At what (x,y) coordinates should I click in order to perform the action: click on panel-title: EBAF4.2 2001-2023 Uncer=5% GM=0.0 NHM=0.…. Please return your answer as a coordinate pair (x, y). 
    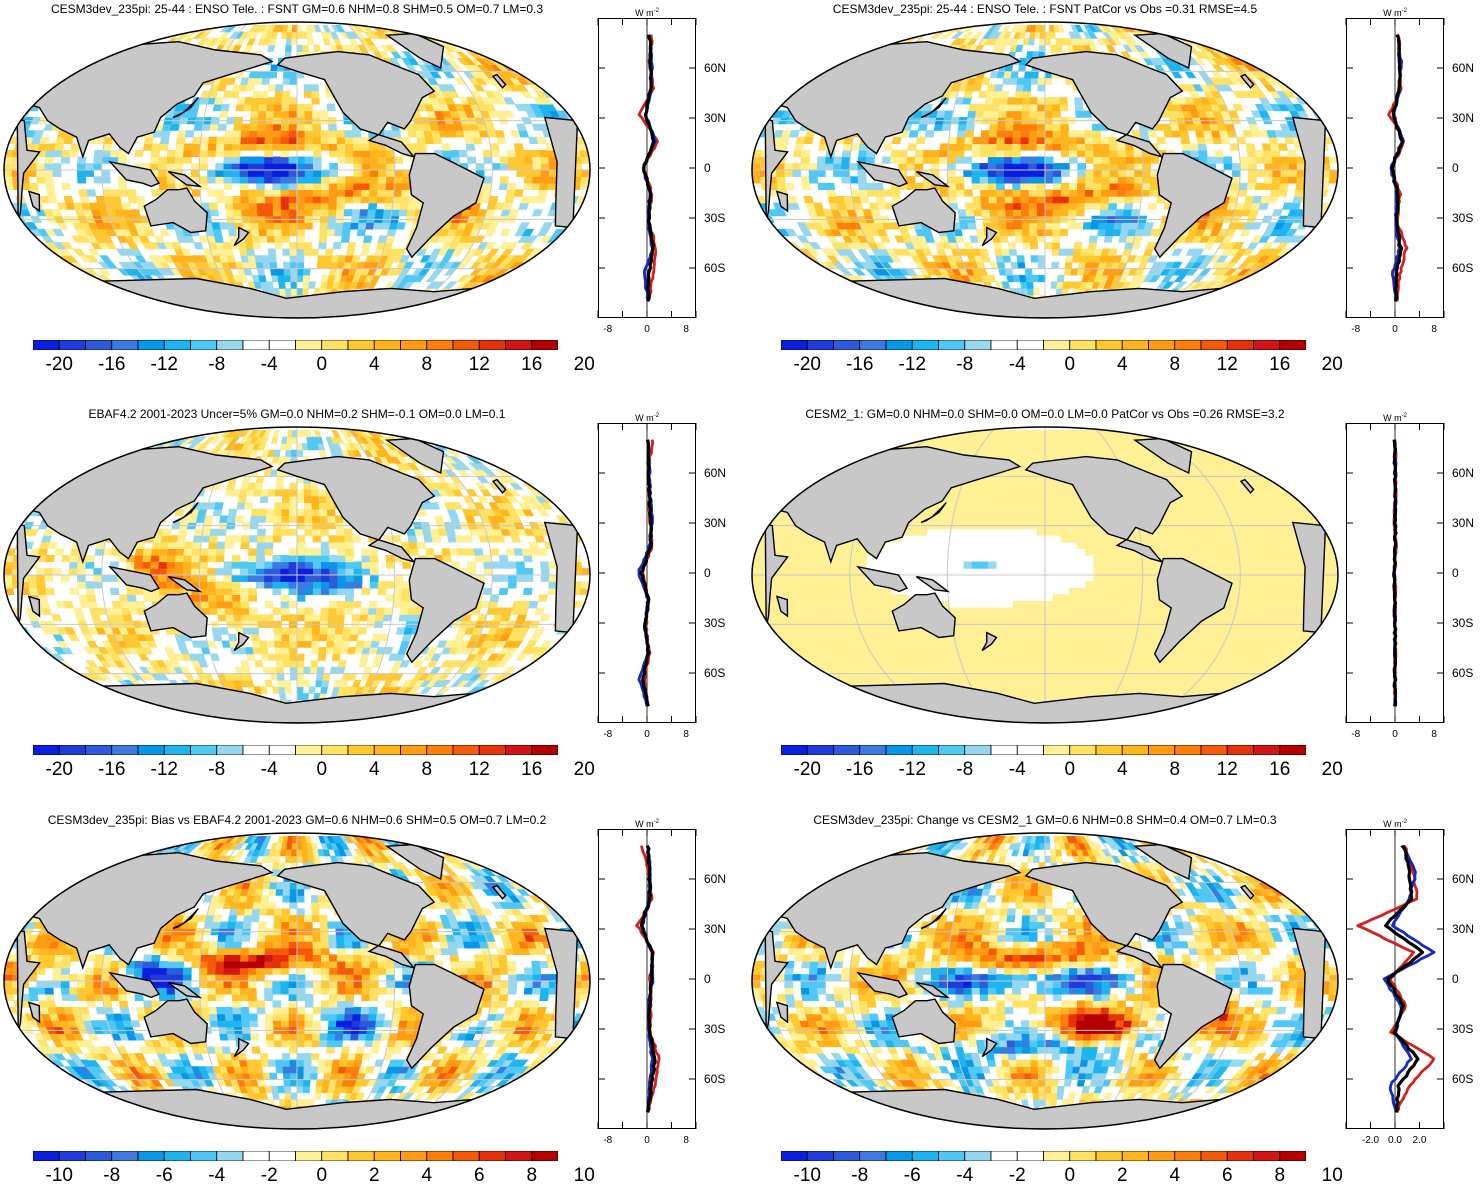
    Looking at the image, I should click on (297, 414).